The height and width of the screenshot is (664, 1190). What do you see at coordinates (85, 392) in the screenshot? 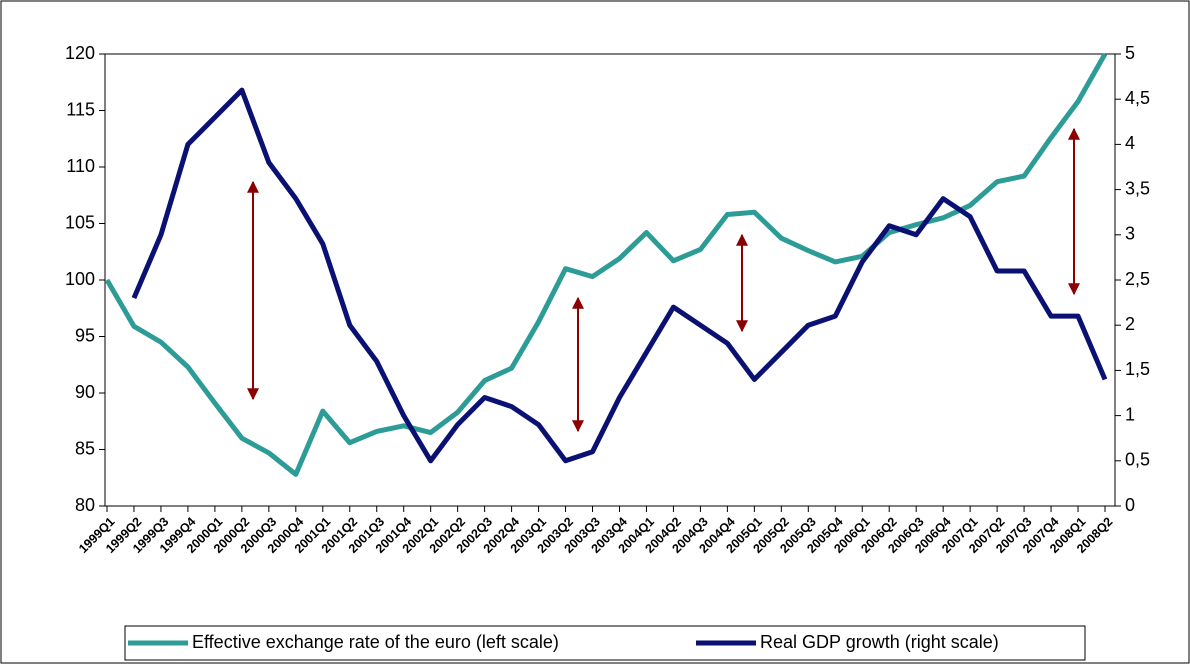
I see `y-tick-label: 90` at bounding box center [85, 392].